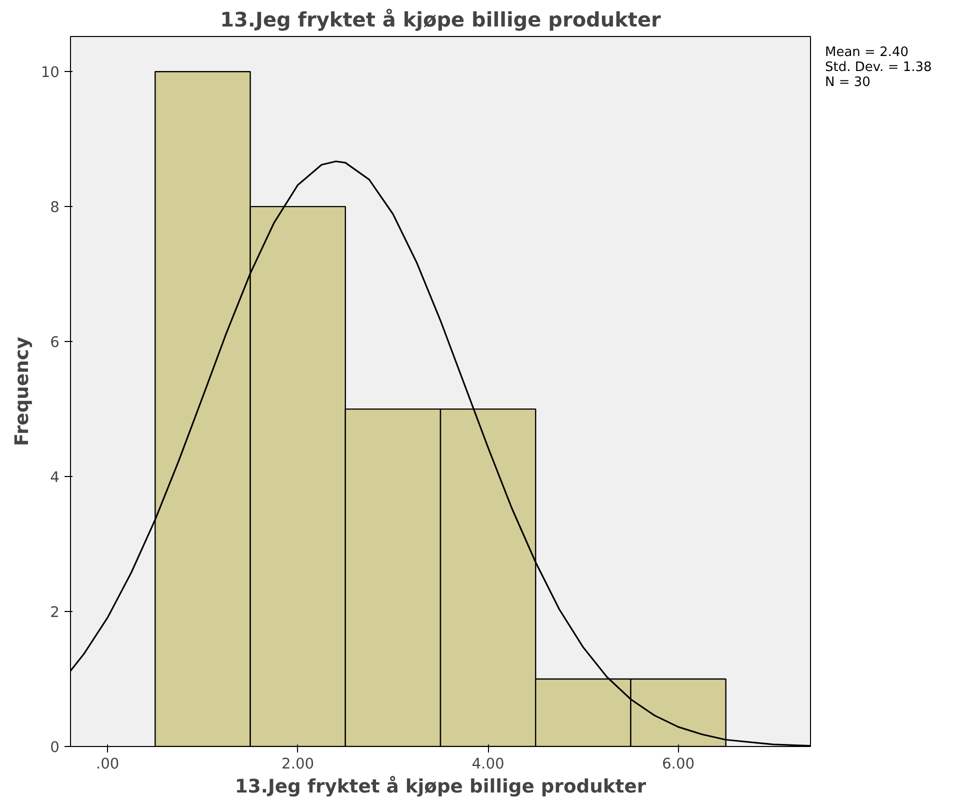  I want to click on y-tick-label: 8, so click(55, 207).